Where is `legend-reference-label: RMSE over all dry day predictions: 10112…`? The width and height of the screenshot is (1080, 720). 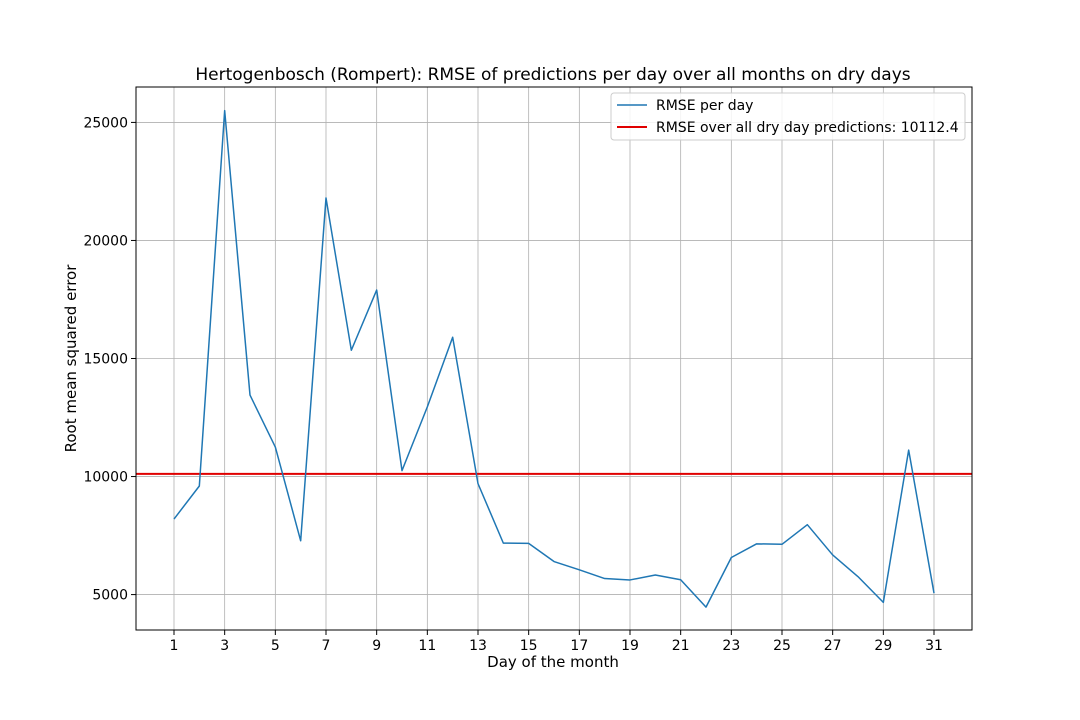 legend-reference-label: RMSE over all dry day predictions: 10112… is located at coordinates (807, 128).